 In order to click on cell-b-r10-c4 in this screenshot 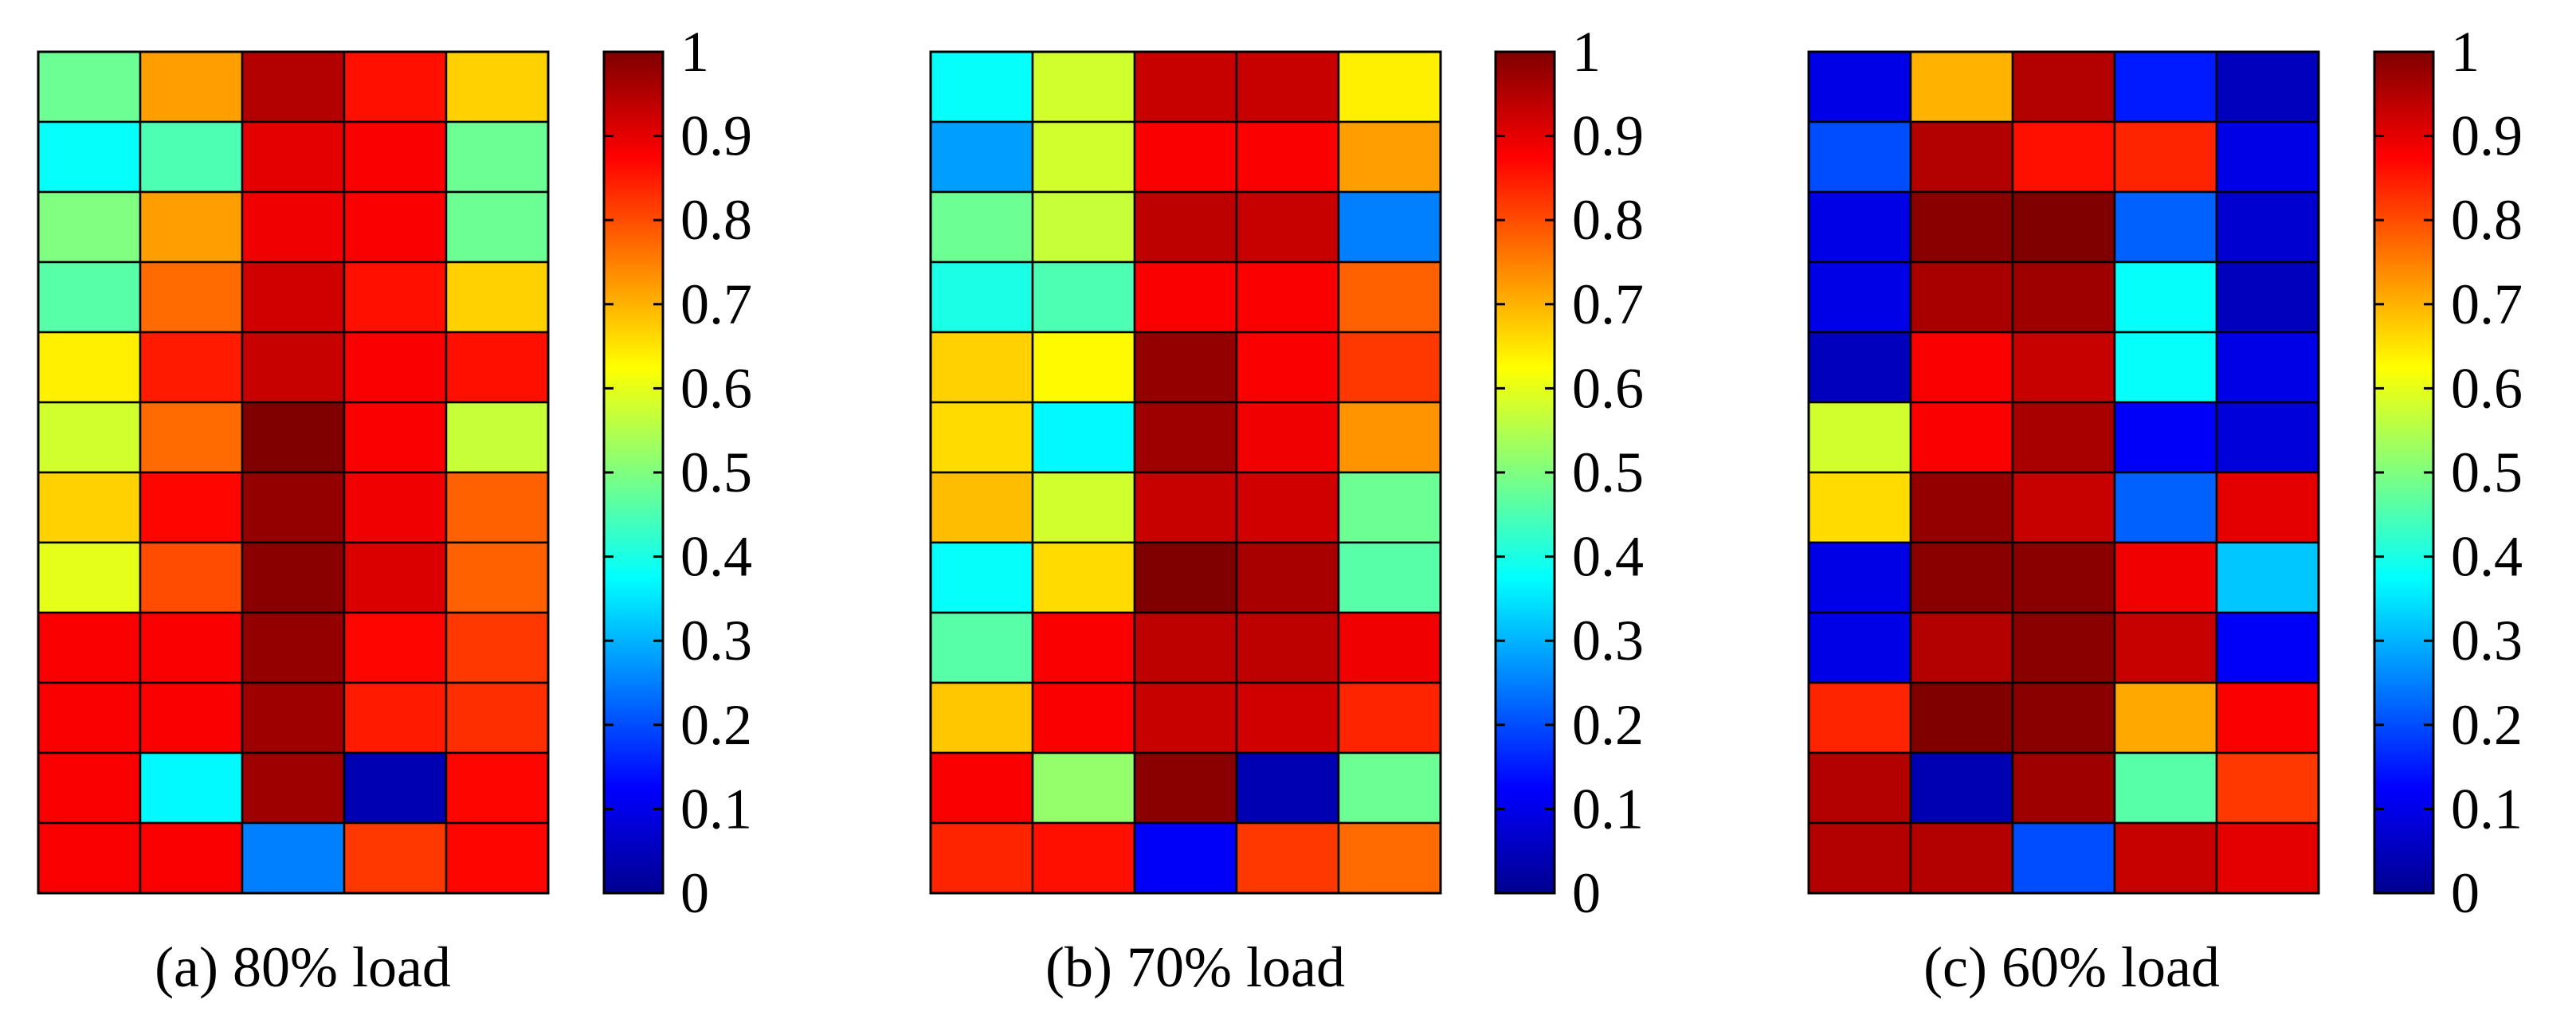, I will do `click(1287, 718)`.